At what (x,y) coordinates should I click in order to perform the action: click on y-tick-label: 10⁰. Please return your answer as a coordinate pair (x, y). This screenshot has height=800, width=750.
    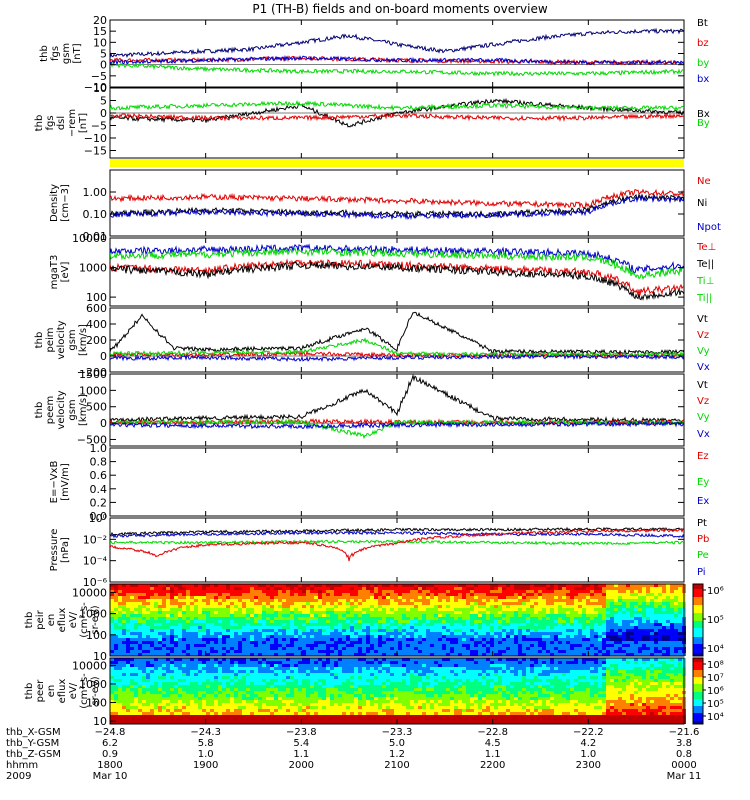
    Looking at the image, I should click on (98, 518).